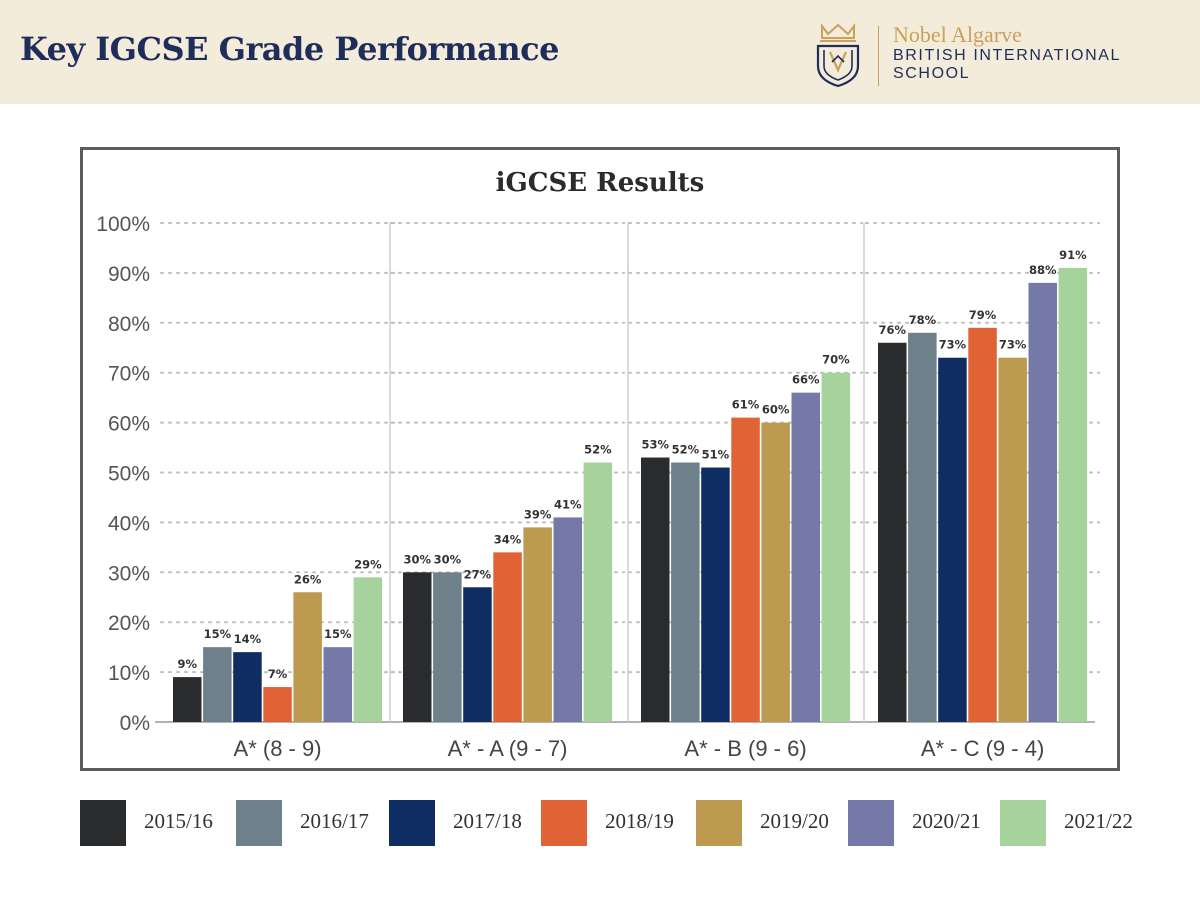 Image resolution: width=1200 pixels, height=899 pixels. What do you see at coordinates (794, 821) in the screenshot?
I see `legend-label: 2019/20` at bounding box center [794, 821].